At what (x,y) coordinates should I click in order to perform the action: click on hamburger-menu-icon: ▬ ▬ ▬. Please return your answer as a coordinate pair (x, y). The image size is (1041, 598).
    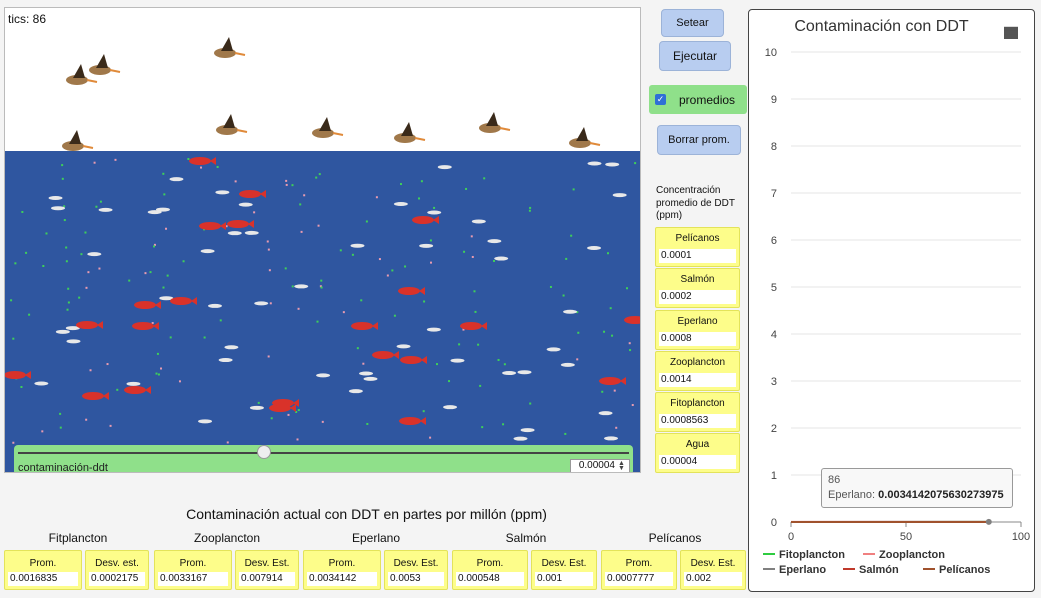
    Looking at the image, I should click on (1011, 30).